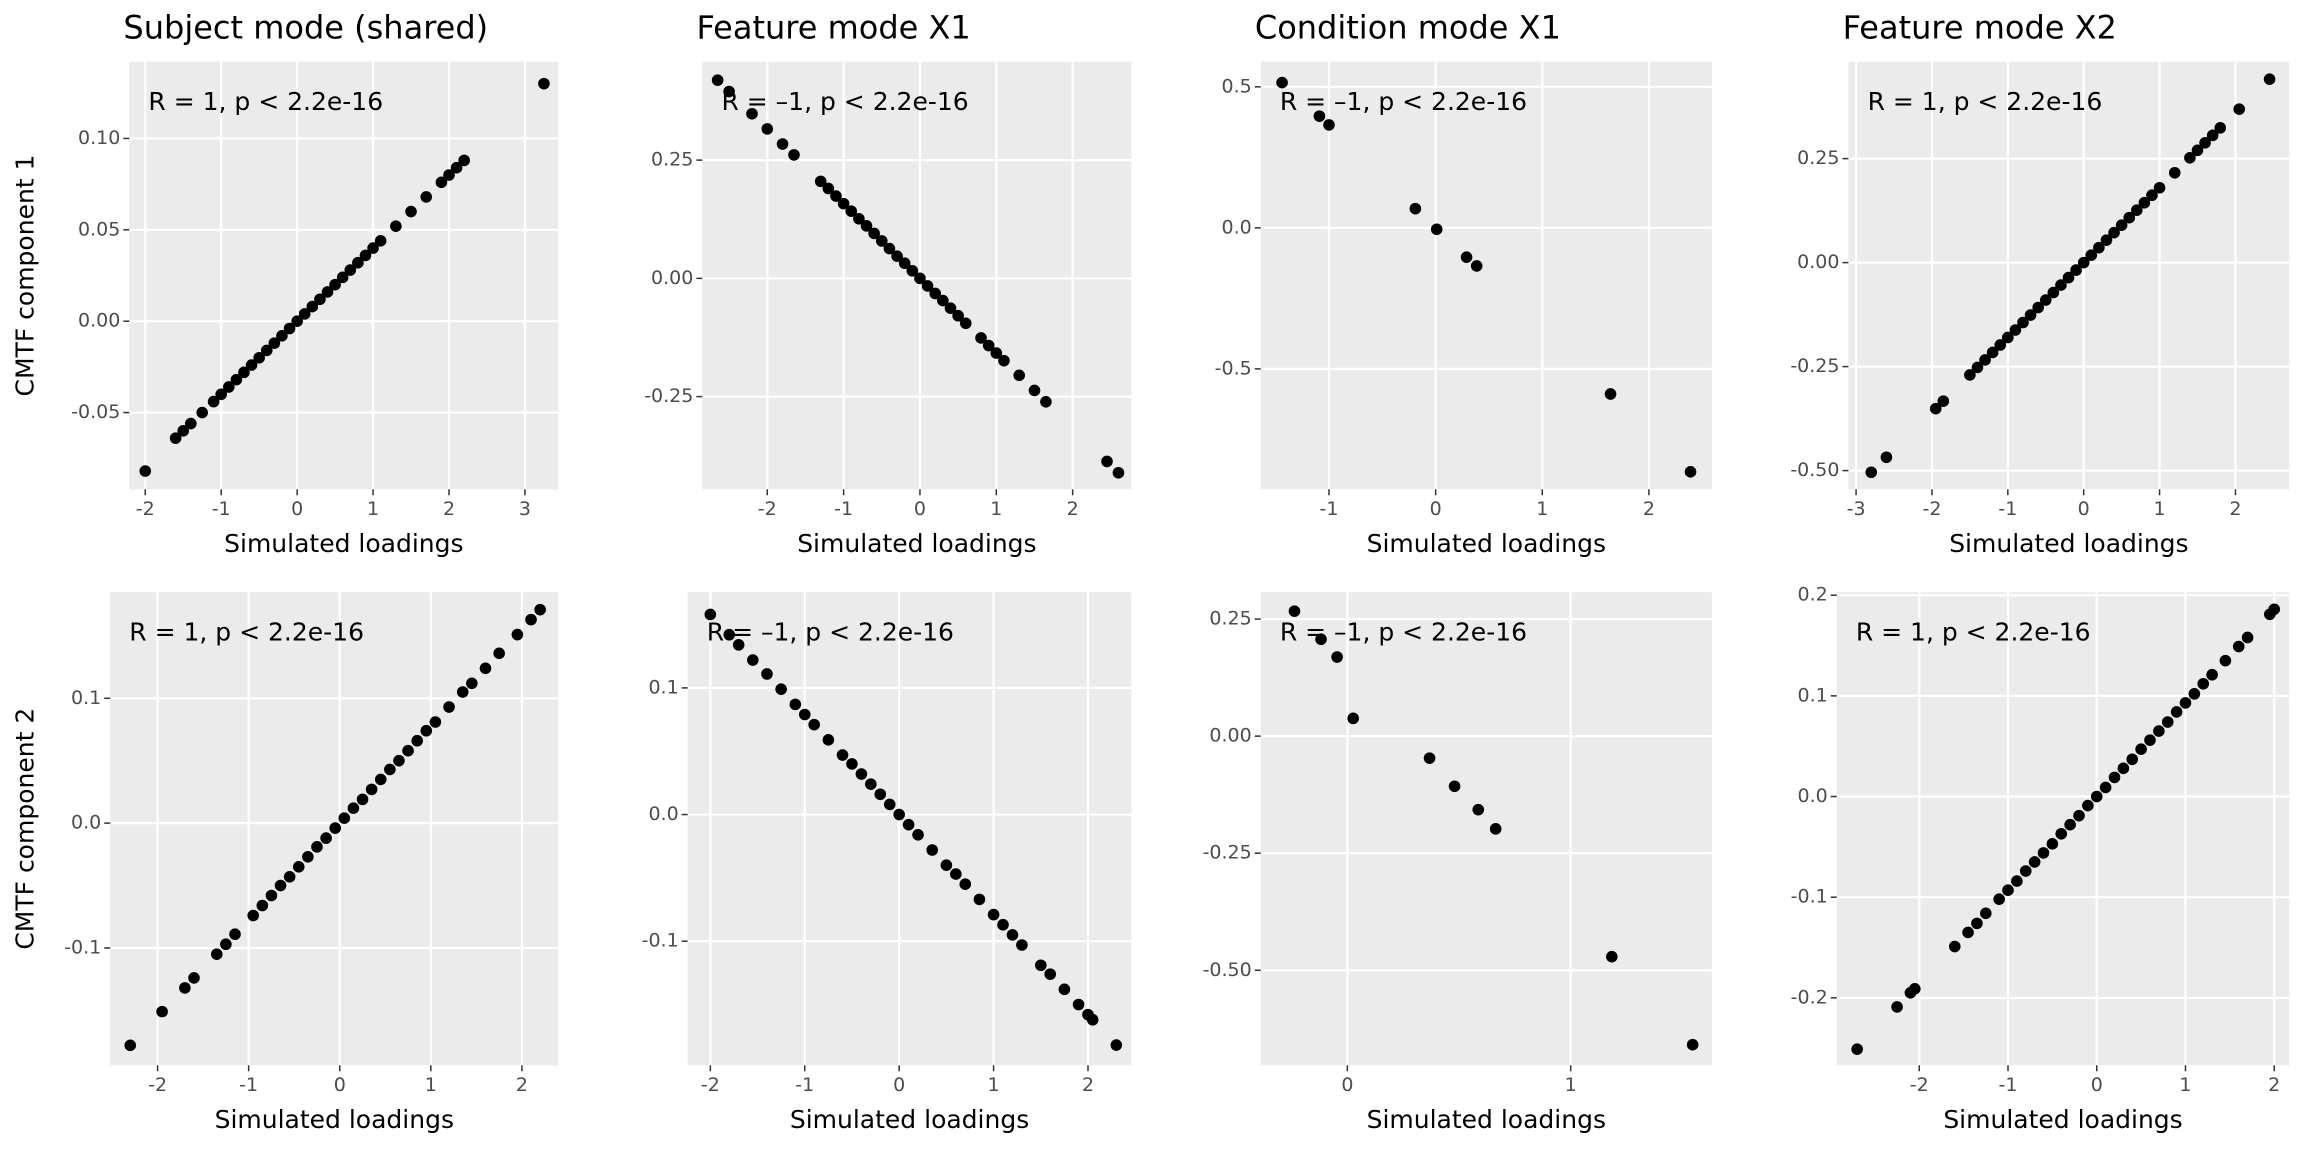 The width and height of the screenshot is (2304, 1152). Describe the element at coordinates (265, 101) in the screenshot. I see `annotation: R = 1, p < 2.2e-16` at that location.